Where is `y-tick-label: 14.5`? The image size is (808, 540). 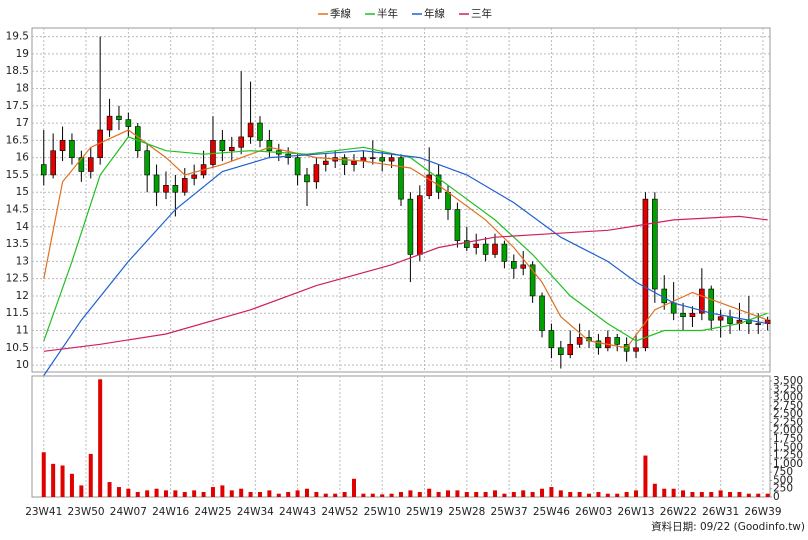 y-tick-label: 14.5 is located at coordinates (17, 210).